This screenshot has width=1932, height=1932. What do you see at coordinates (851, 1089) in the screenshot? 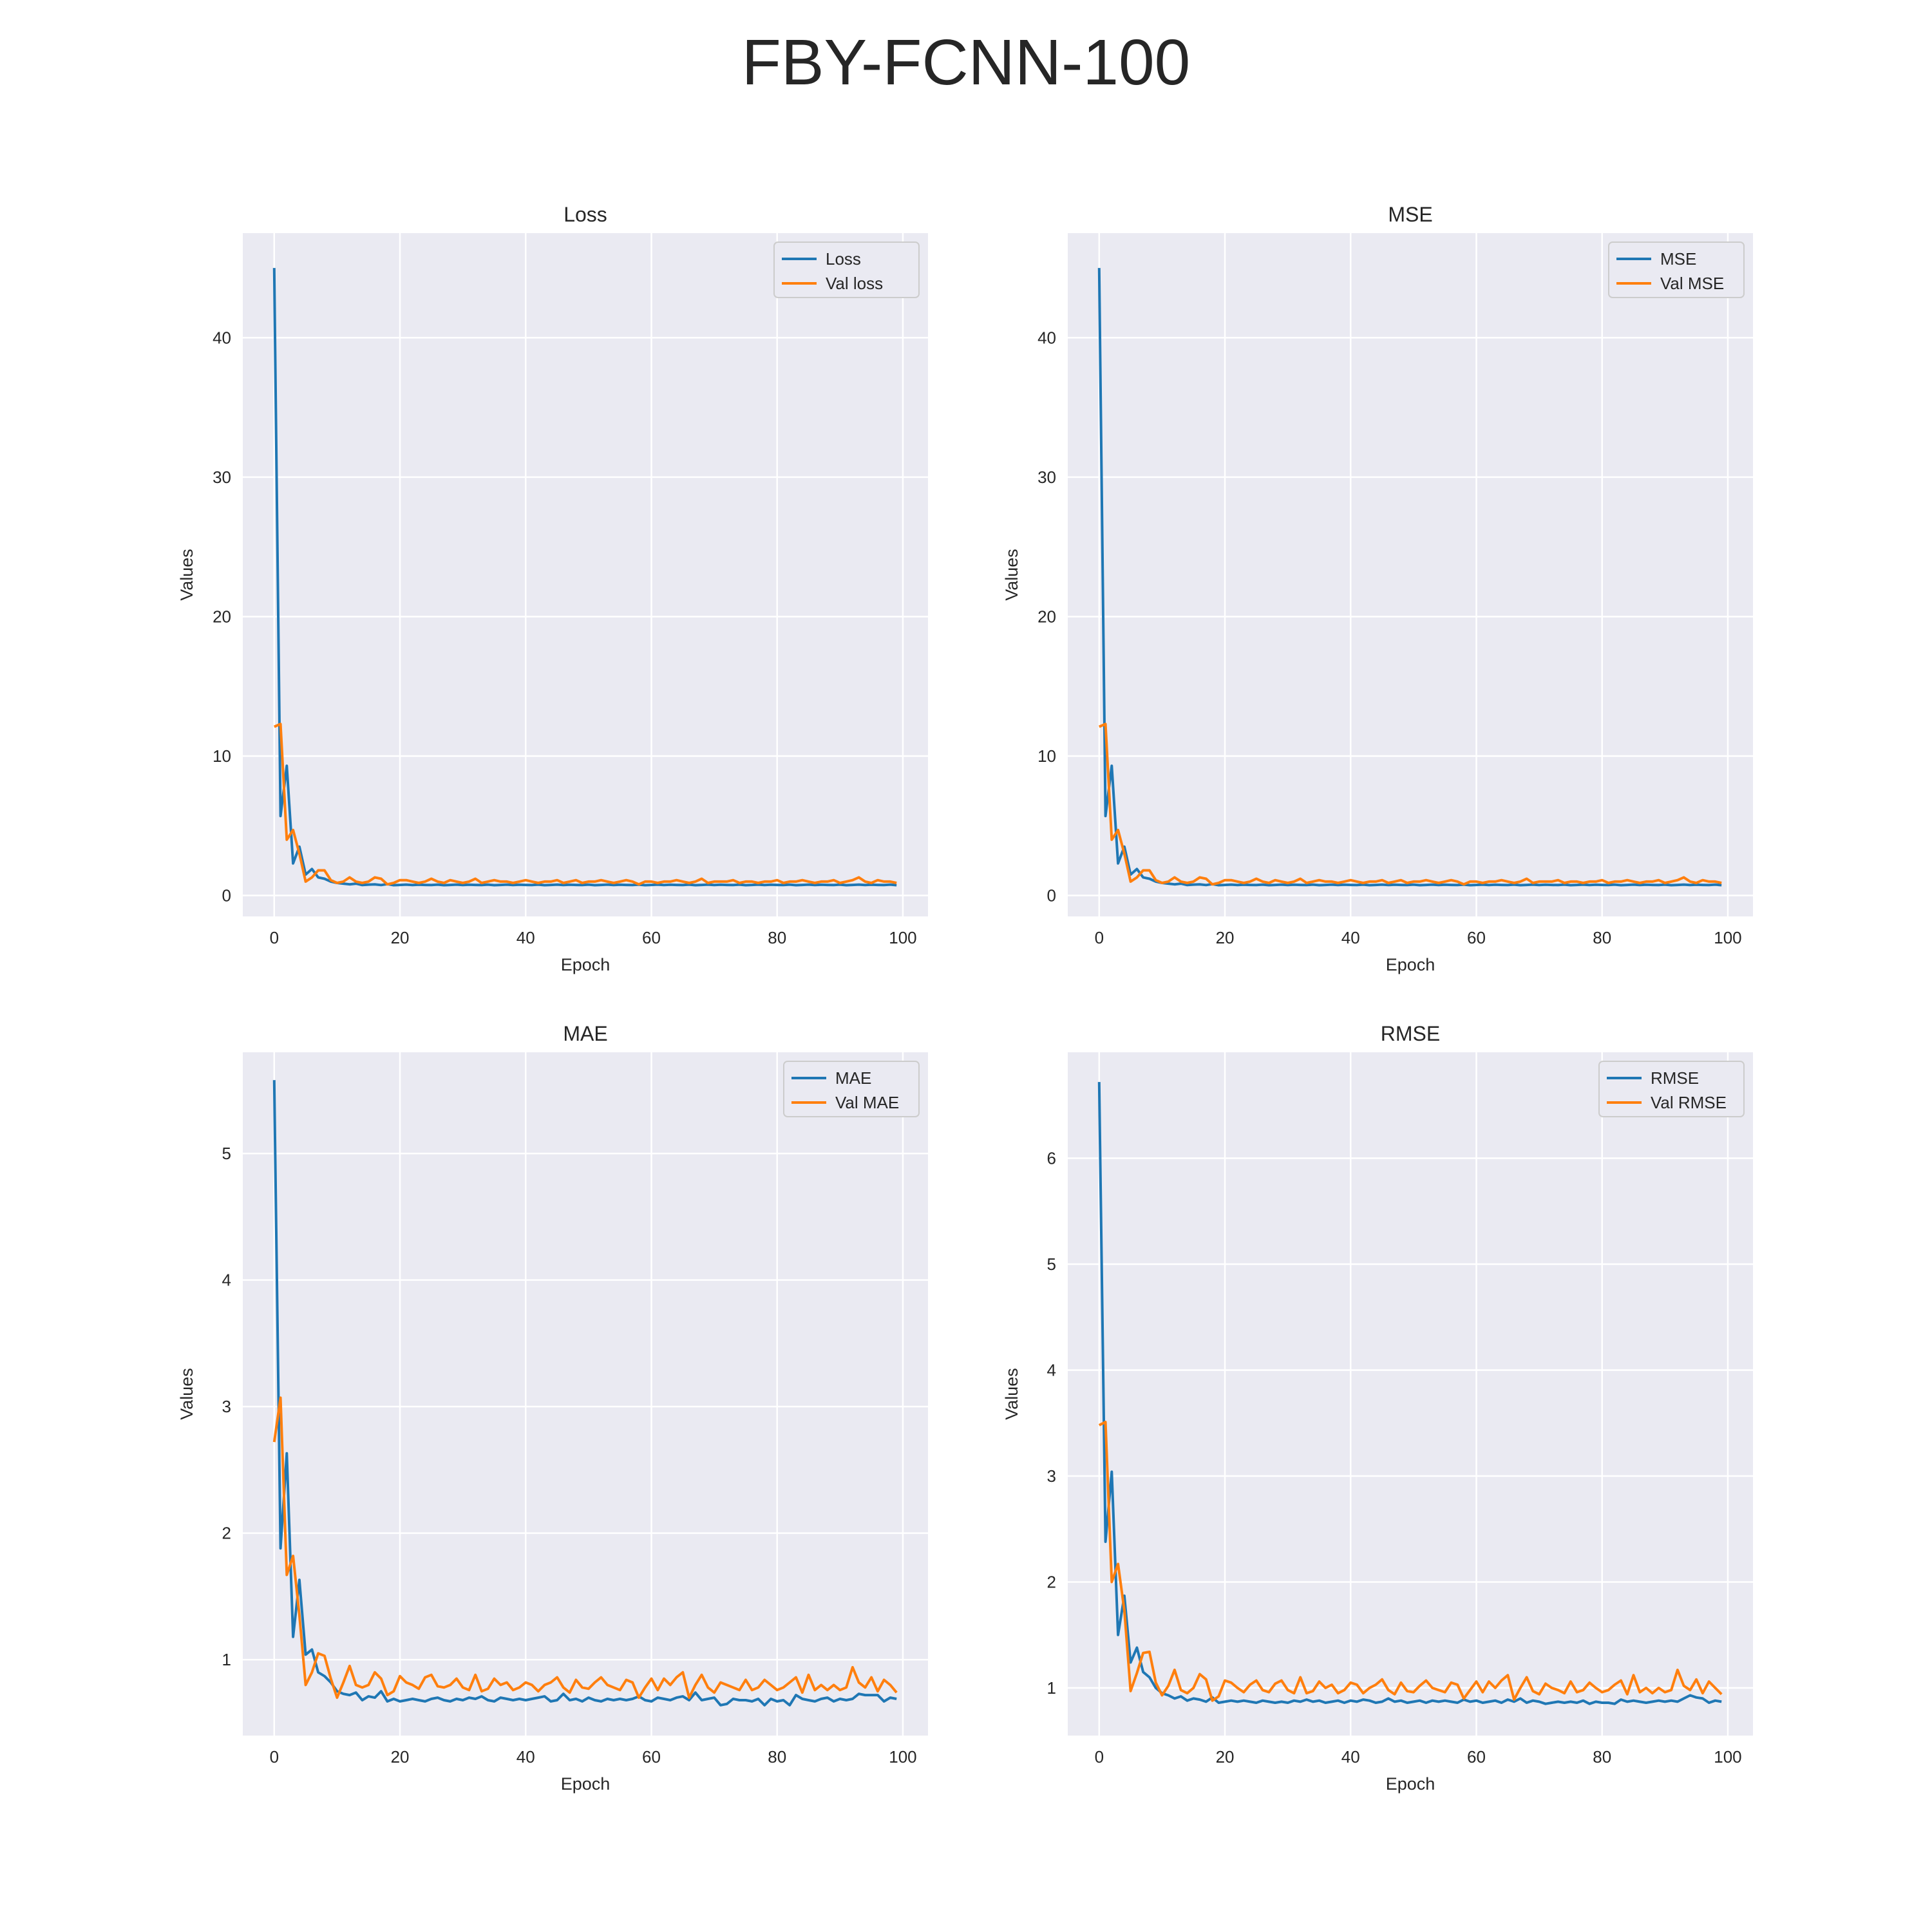
I see `legend: MAE Val MAE` at bounding box center [851, 1089].